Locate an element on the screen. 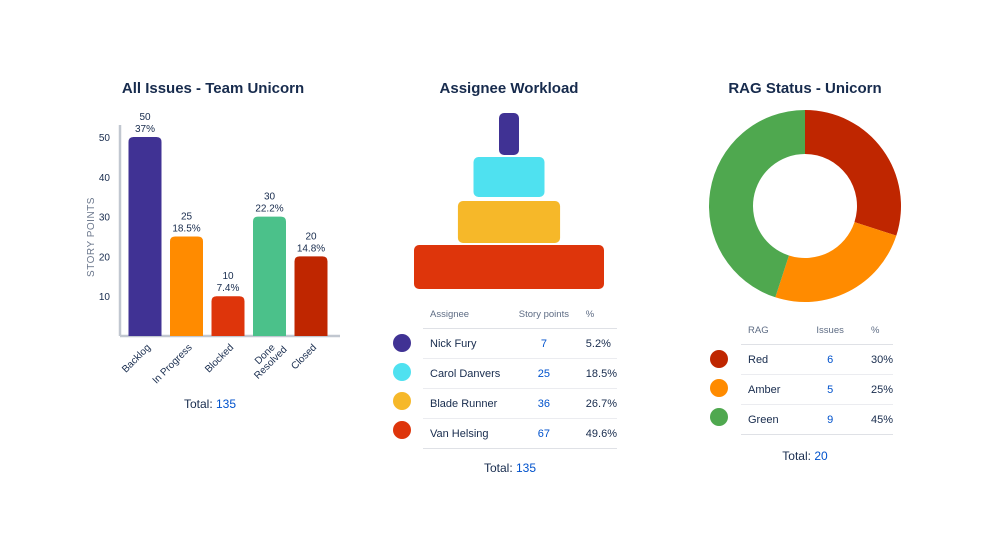 The height and width of the screenshot is (559, 999). workload-total-value: 135 is located at coordinates (526, 468).